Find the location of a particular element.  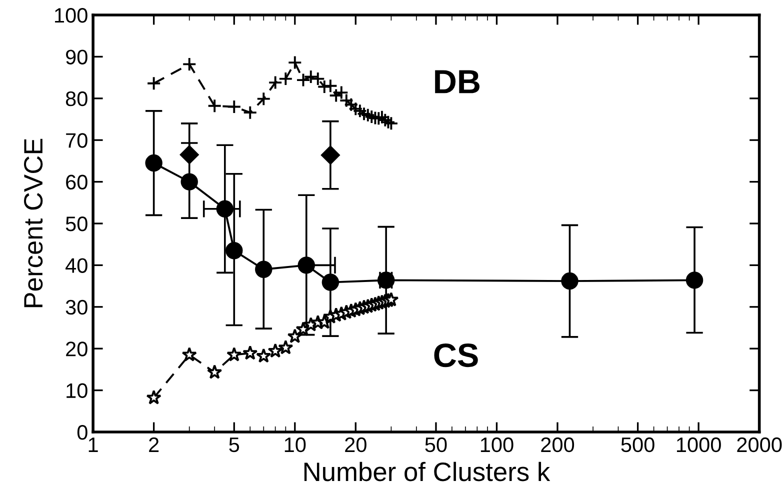

y-tick-label: 20 is located at coordinates (77, 349).